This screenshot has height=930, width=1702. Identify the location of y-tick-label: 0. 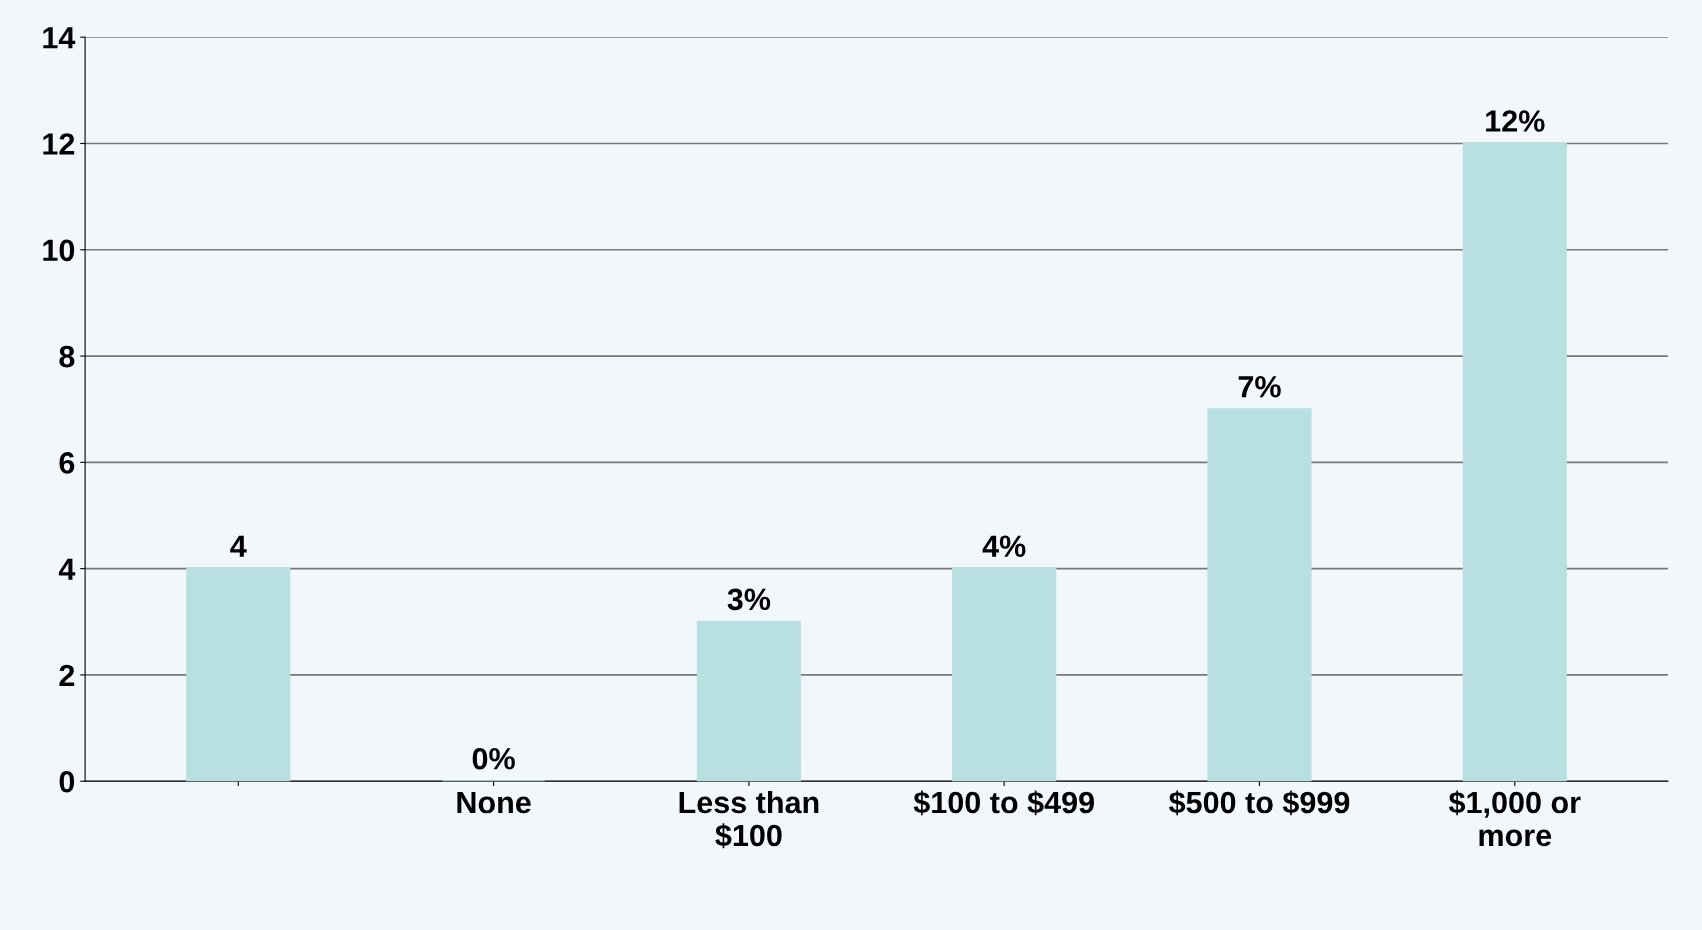
(67, 781).